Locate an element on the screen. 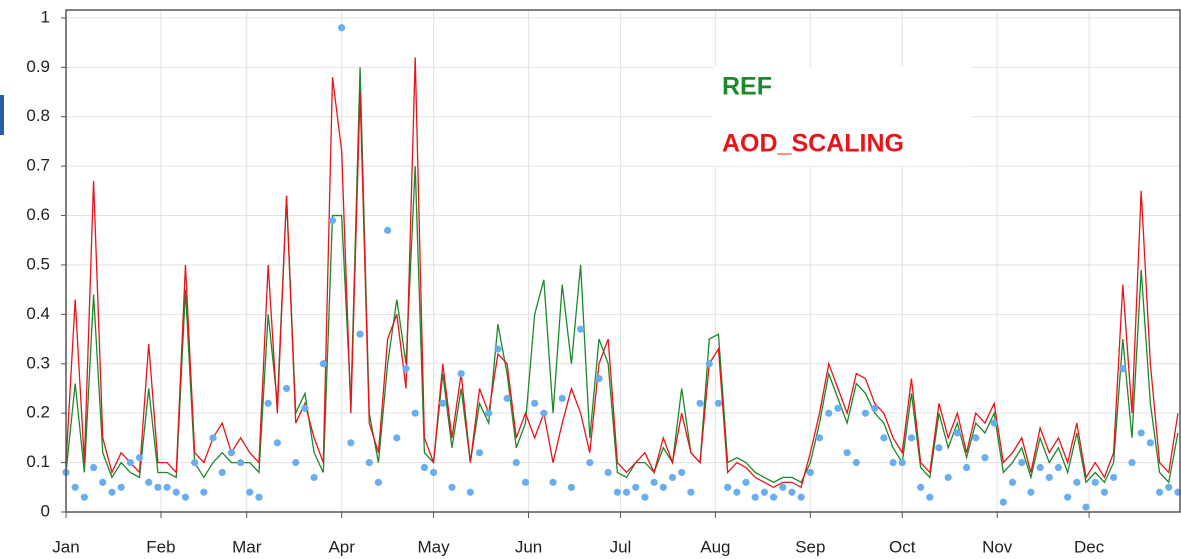 The image size is (1181, 559). y-tick-label: 0.2 is located at coordinates (38, 412).